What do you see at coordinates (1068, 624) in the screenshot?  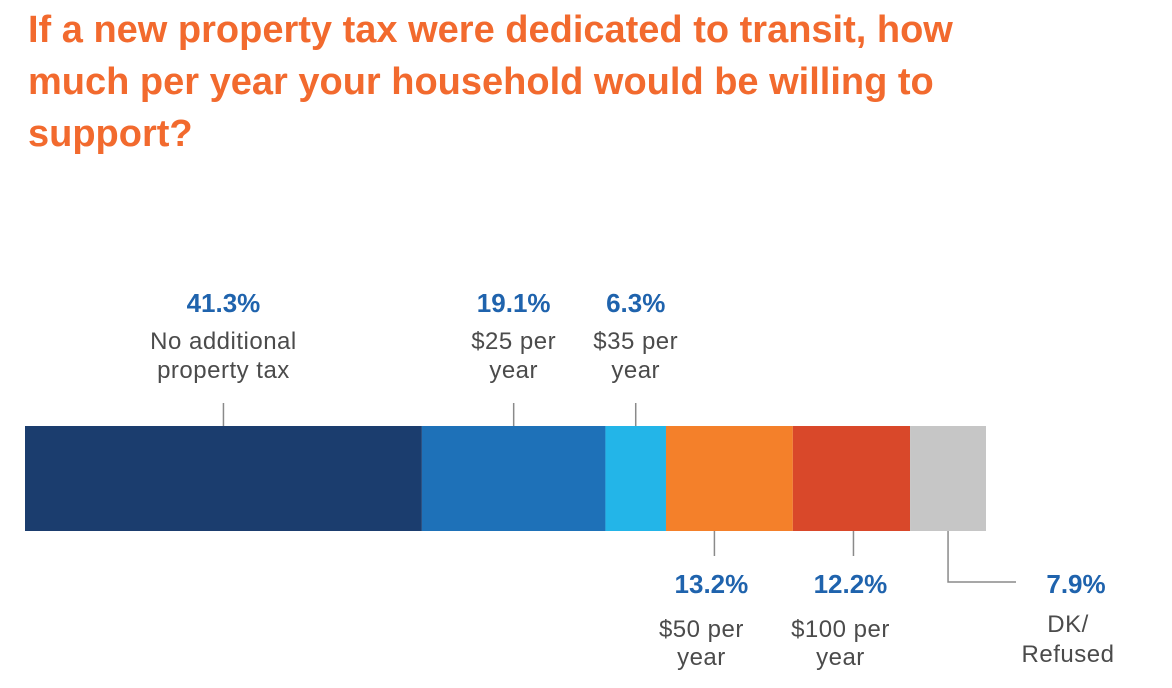 I see `category-label-dk-refused-line-1: DK/` at bounding box center [1068, 624].